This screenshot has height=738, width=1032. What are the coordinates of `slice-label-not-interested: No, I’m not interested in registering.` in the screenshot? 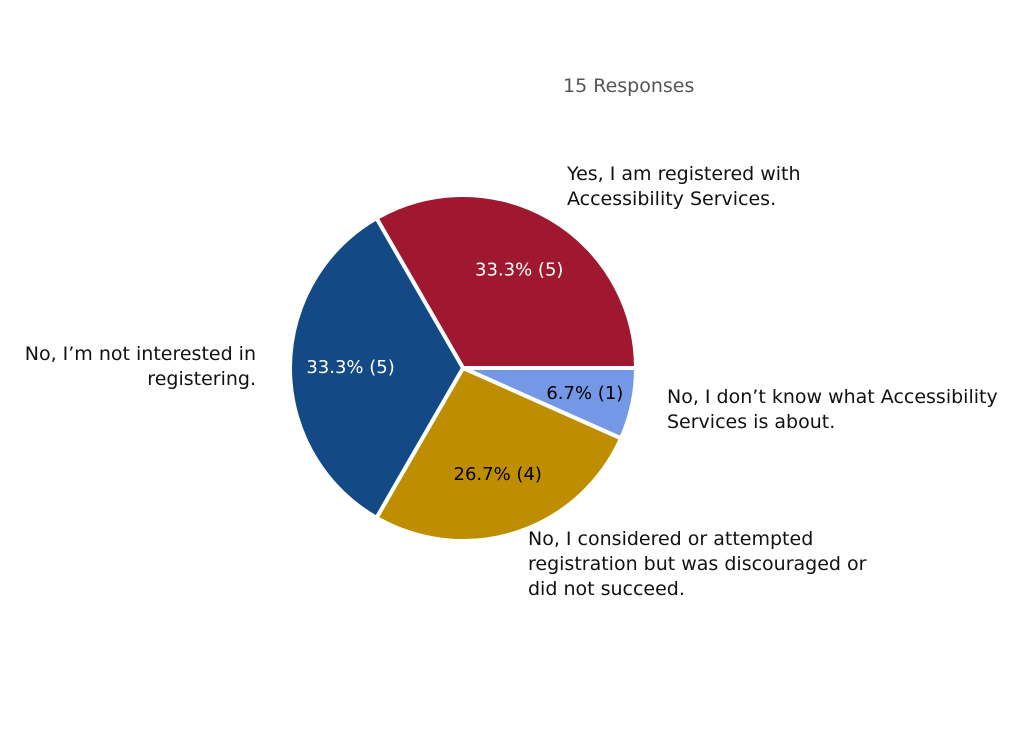 It's located at (140, 367).